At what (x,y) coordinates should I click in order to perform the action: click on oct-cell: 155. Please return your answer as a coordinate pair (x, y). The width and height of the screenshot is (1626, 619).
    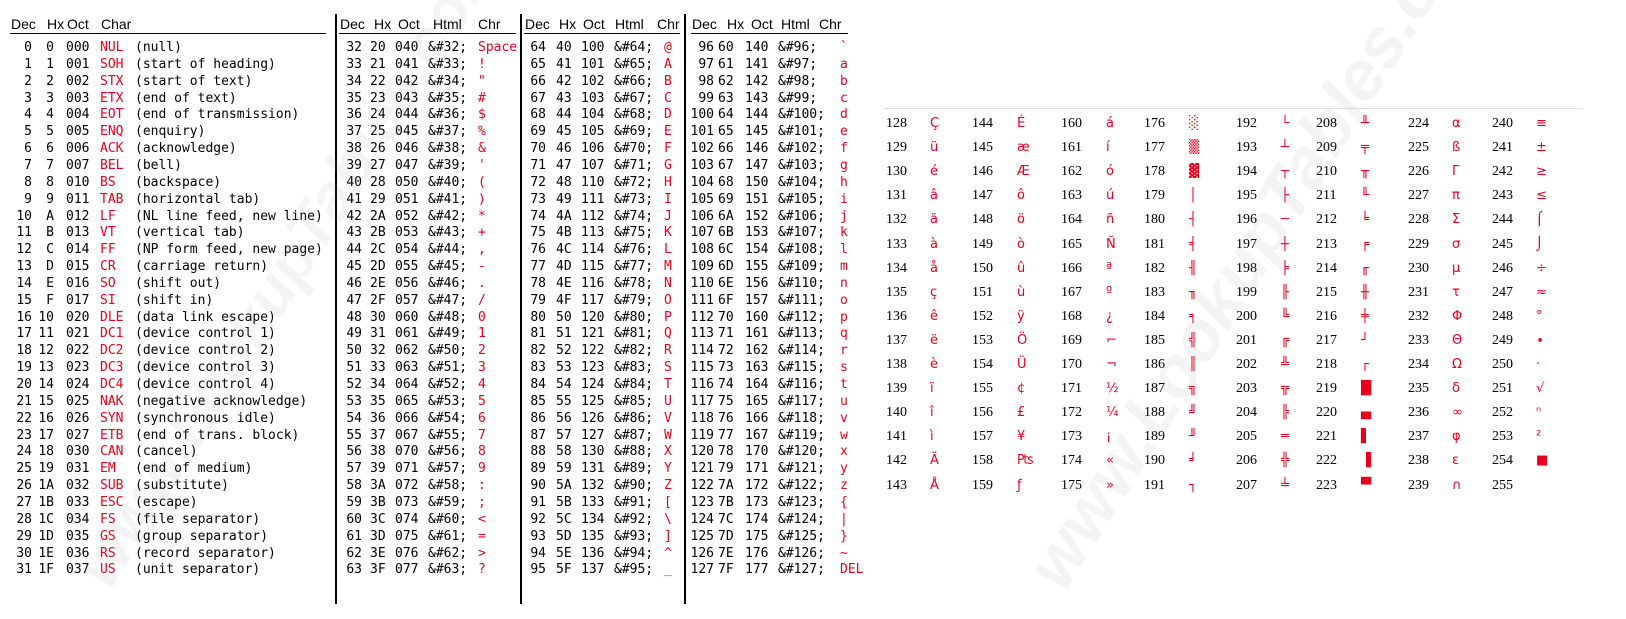
    Looking at the image, I should click on (757, 267).